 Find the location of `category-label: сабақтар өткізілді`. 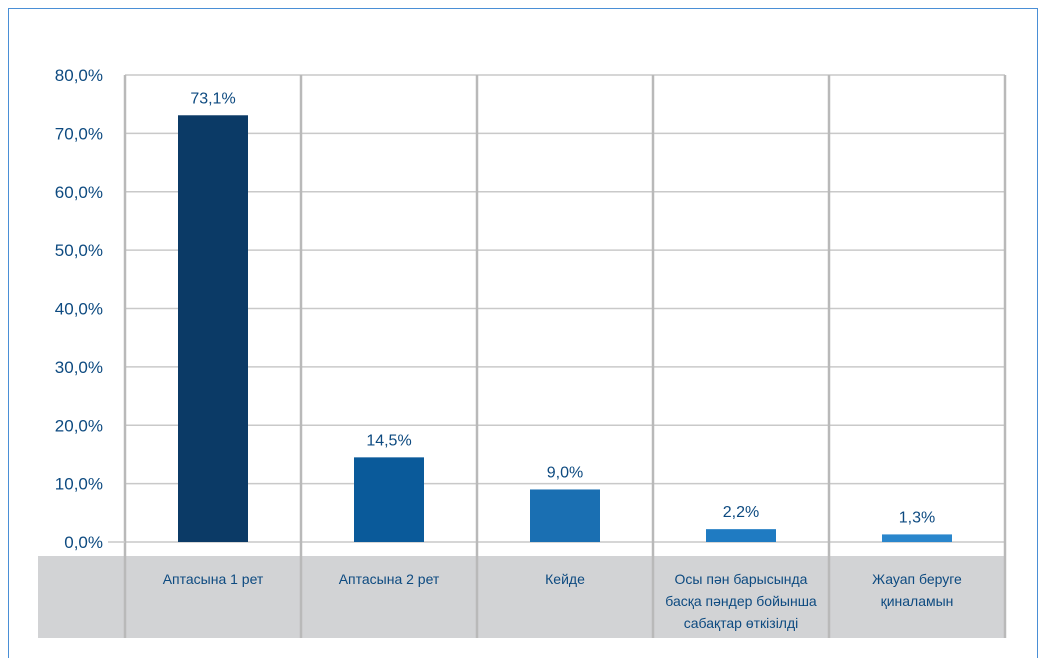

category-label: сабақтар өткізілді is located at coordinates (741, 623).